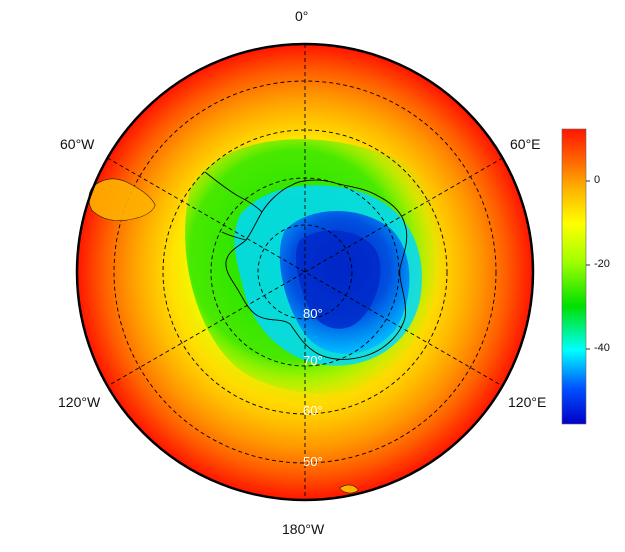 This screenshot has height=552, width=625. I want to click on colorbar-label-20: -20, so click(602, 264).